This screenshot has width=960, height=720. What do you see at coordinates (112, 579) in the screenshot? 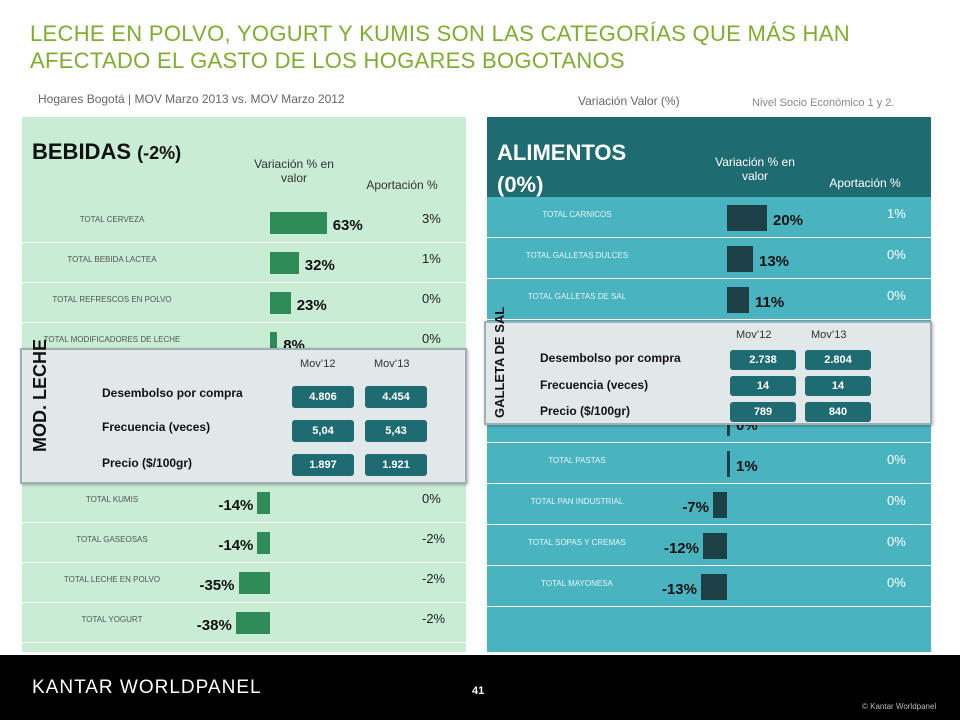
I see `category-label: TOTAL LECHE EN POLVO` at bounding box center [112, 579].